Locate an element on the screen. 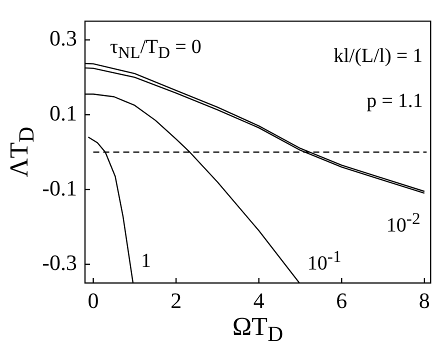  series-label: 10$^{-2}$ is located at coordinates (403, 222).